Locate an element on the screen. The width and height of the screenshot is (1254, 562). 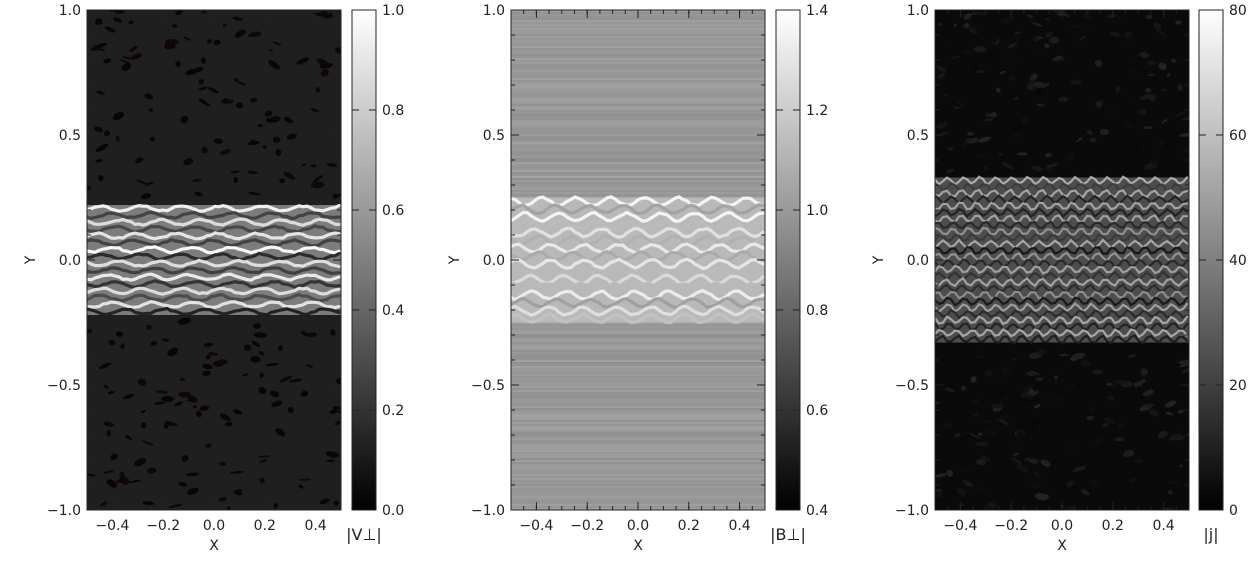
colorbar-label: |V⊥| is located at coordinates (364, 534).